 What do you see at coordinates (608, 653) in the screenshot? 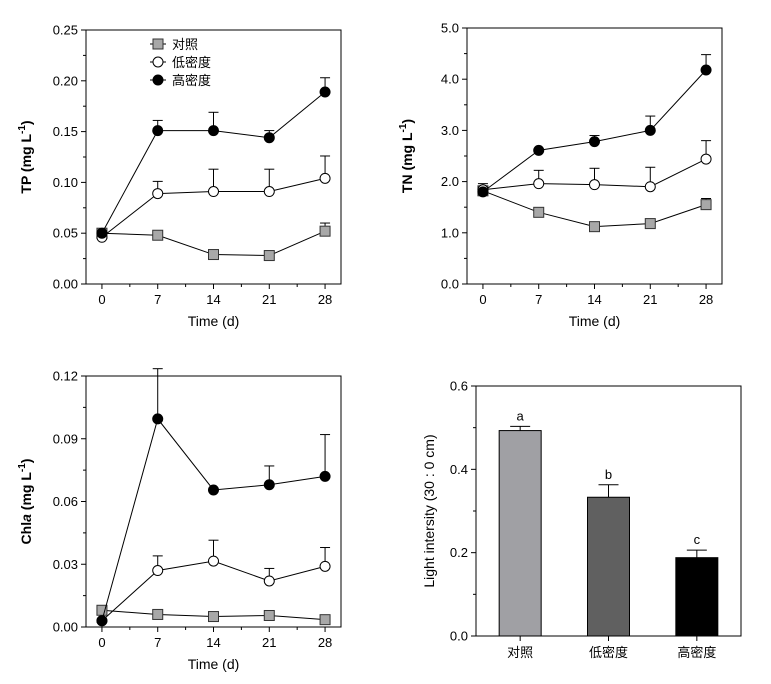
I see `x-tick-label: 低密度` at bounding box center [608, 653].